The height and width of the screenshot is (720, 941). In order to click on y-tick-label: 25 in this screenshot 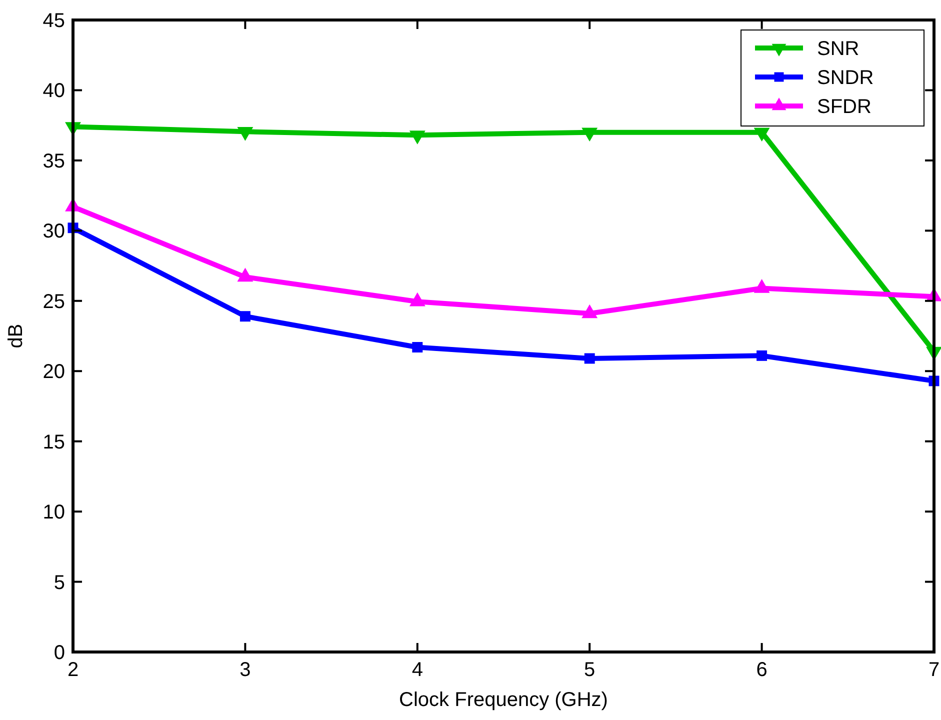, I will do `click(53, 301)`.